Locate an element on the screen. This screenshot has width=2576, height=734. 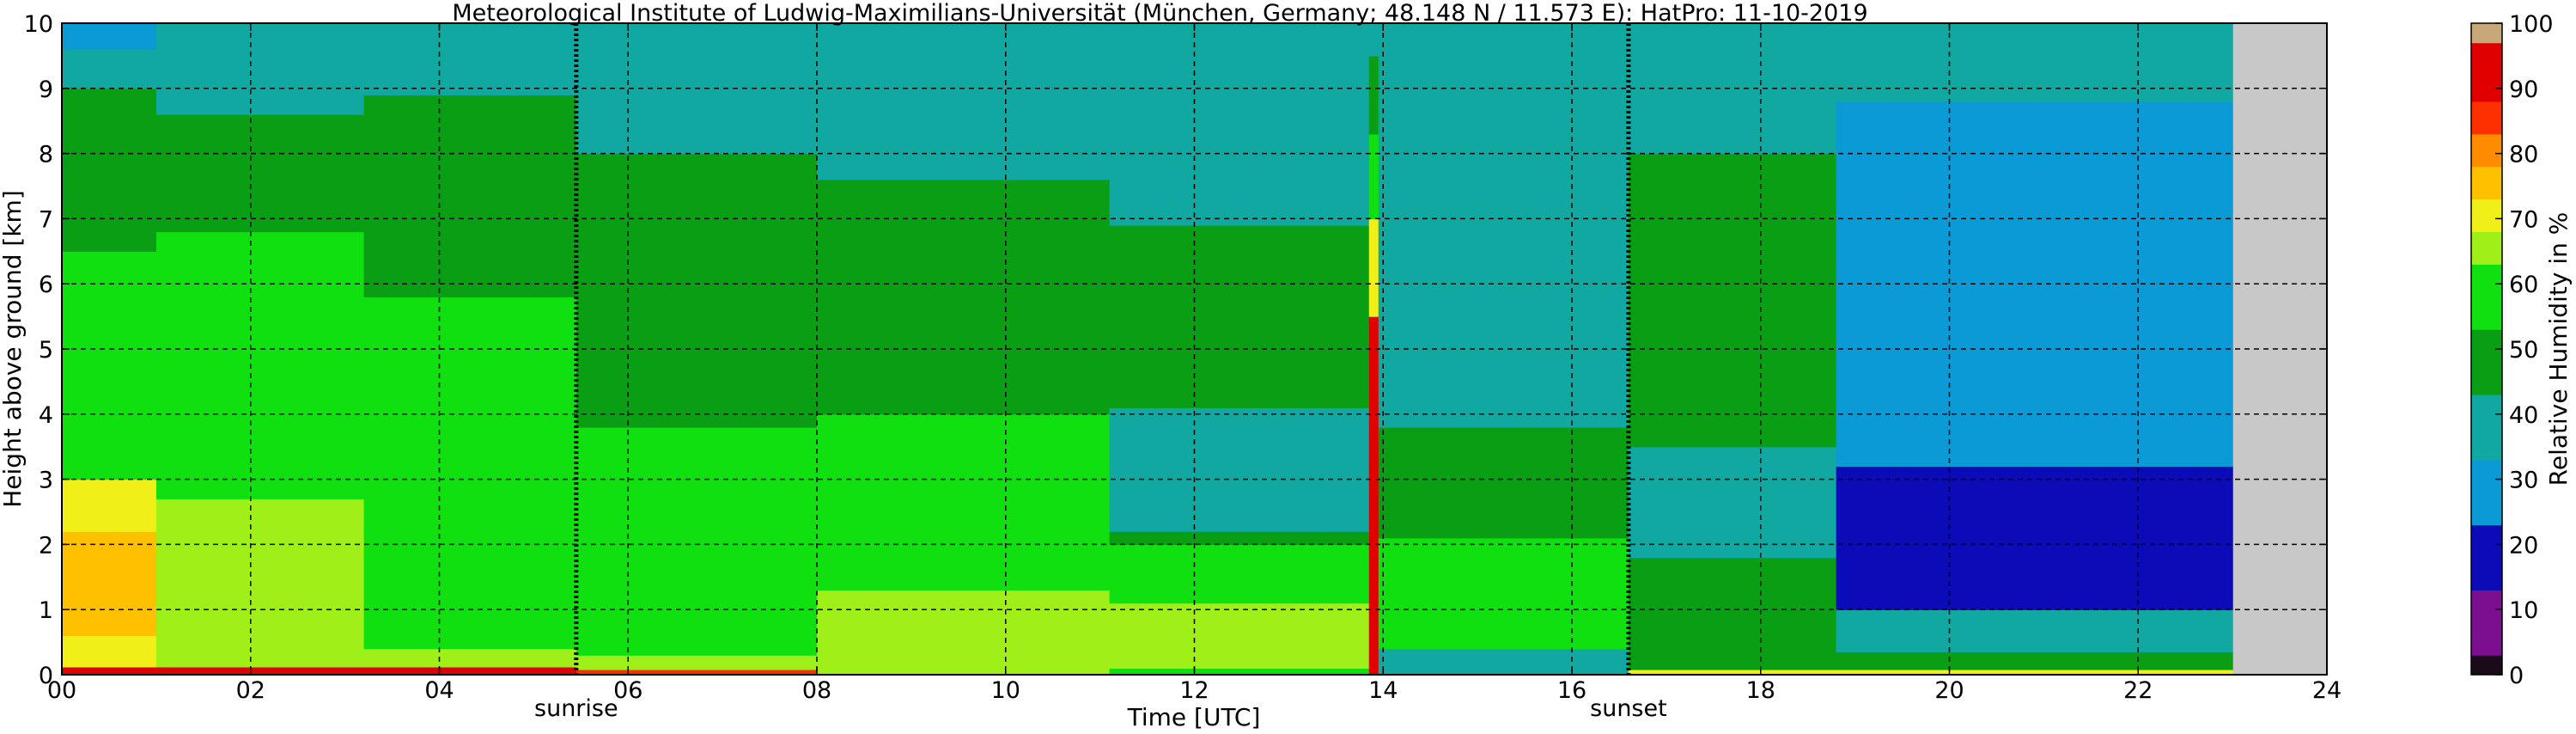
x-tick-label: 22 is located at coordinates (2138, 690).